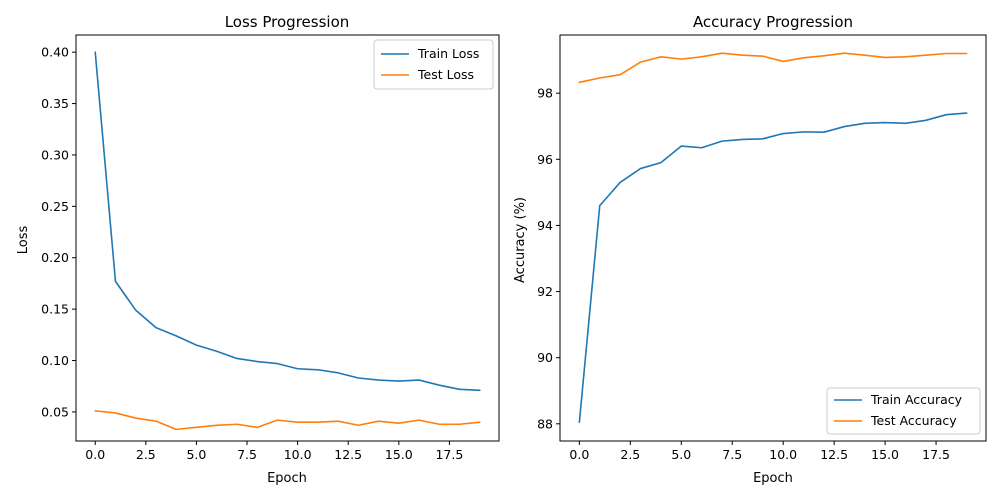 The width and height of the screenshot is (1000, 500). I want to click on loss-y-tick-label: 0.05, so click(55, 411).